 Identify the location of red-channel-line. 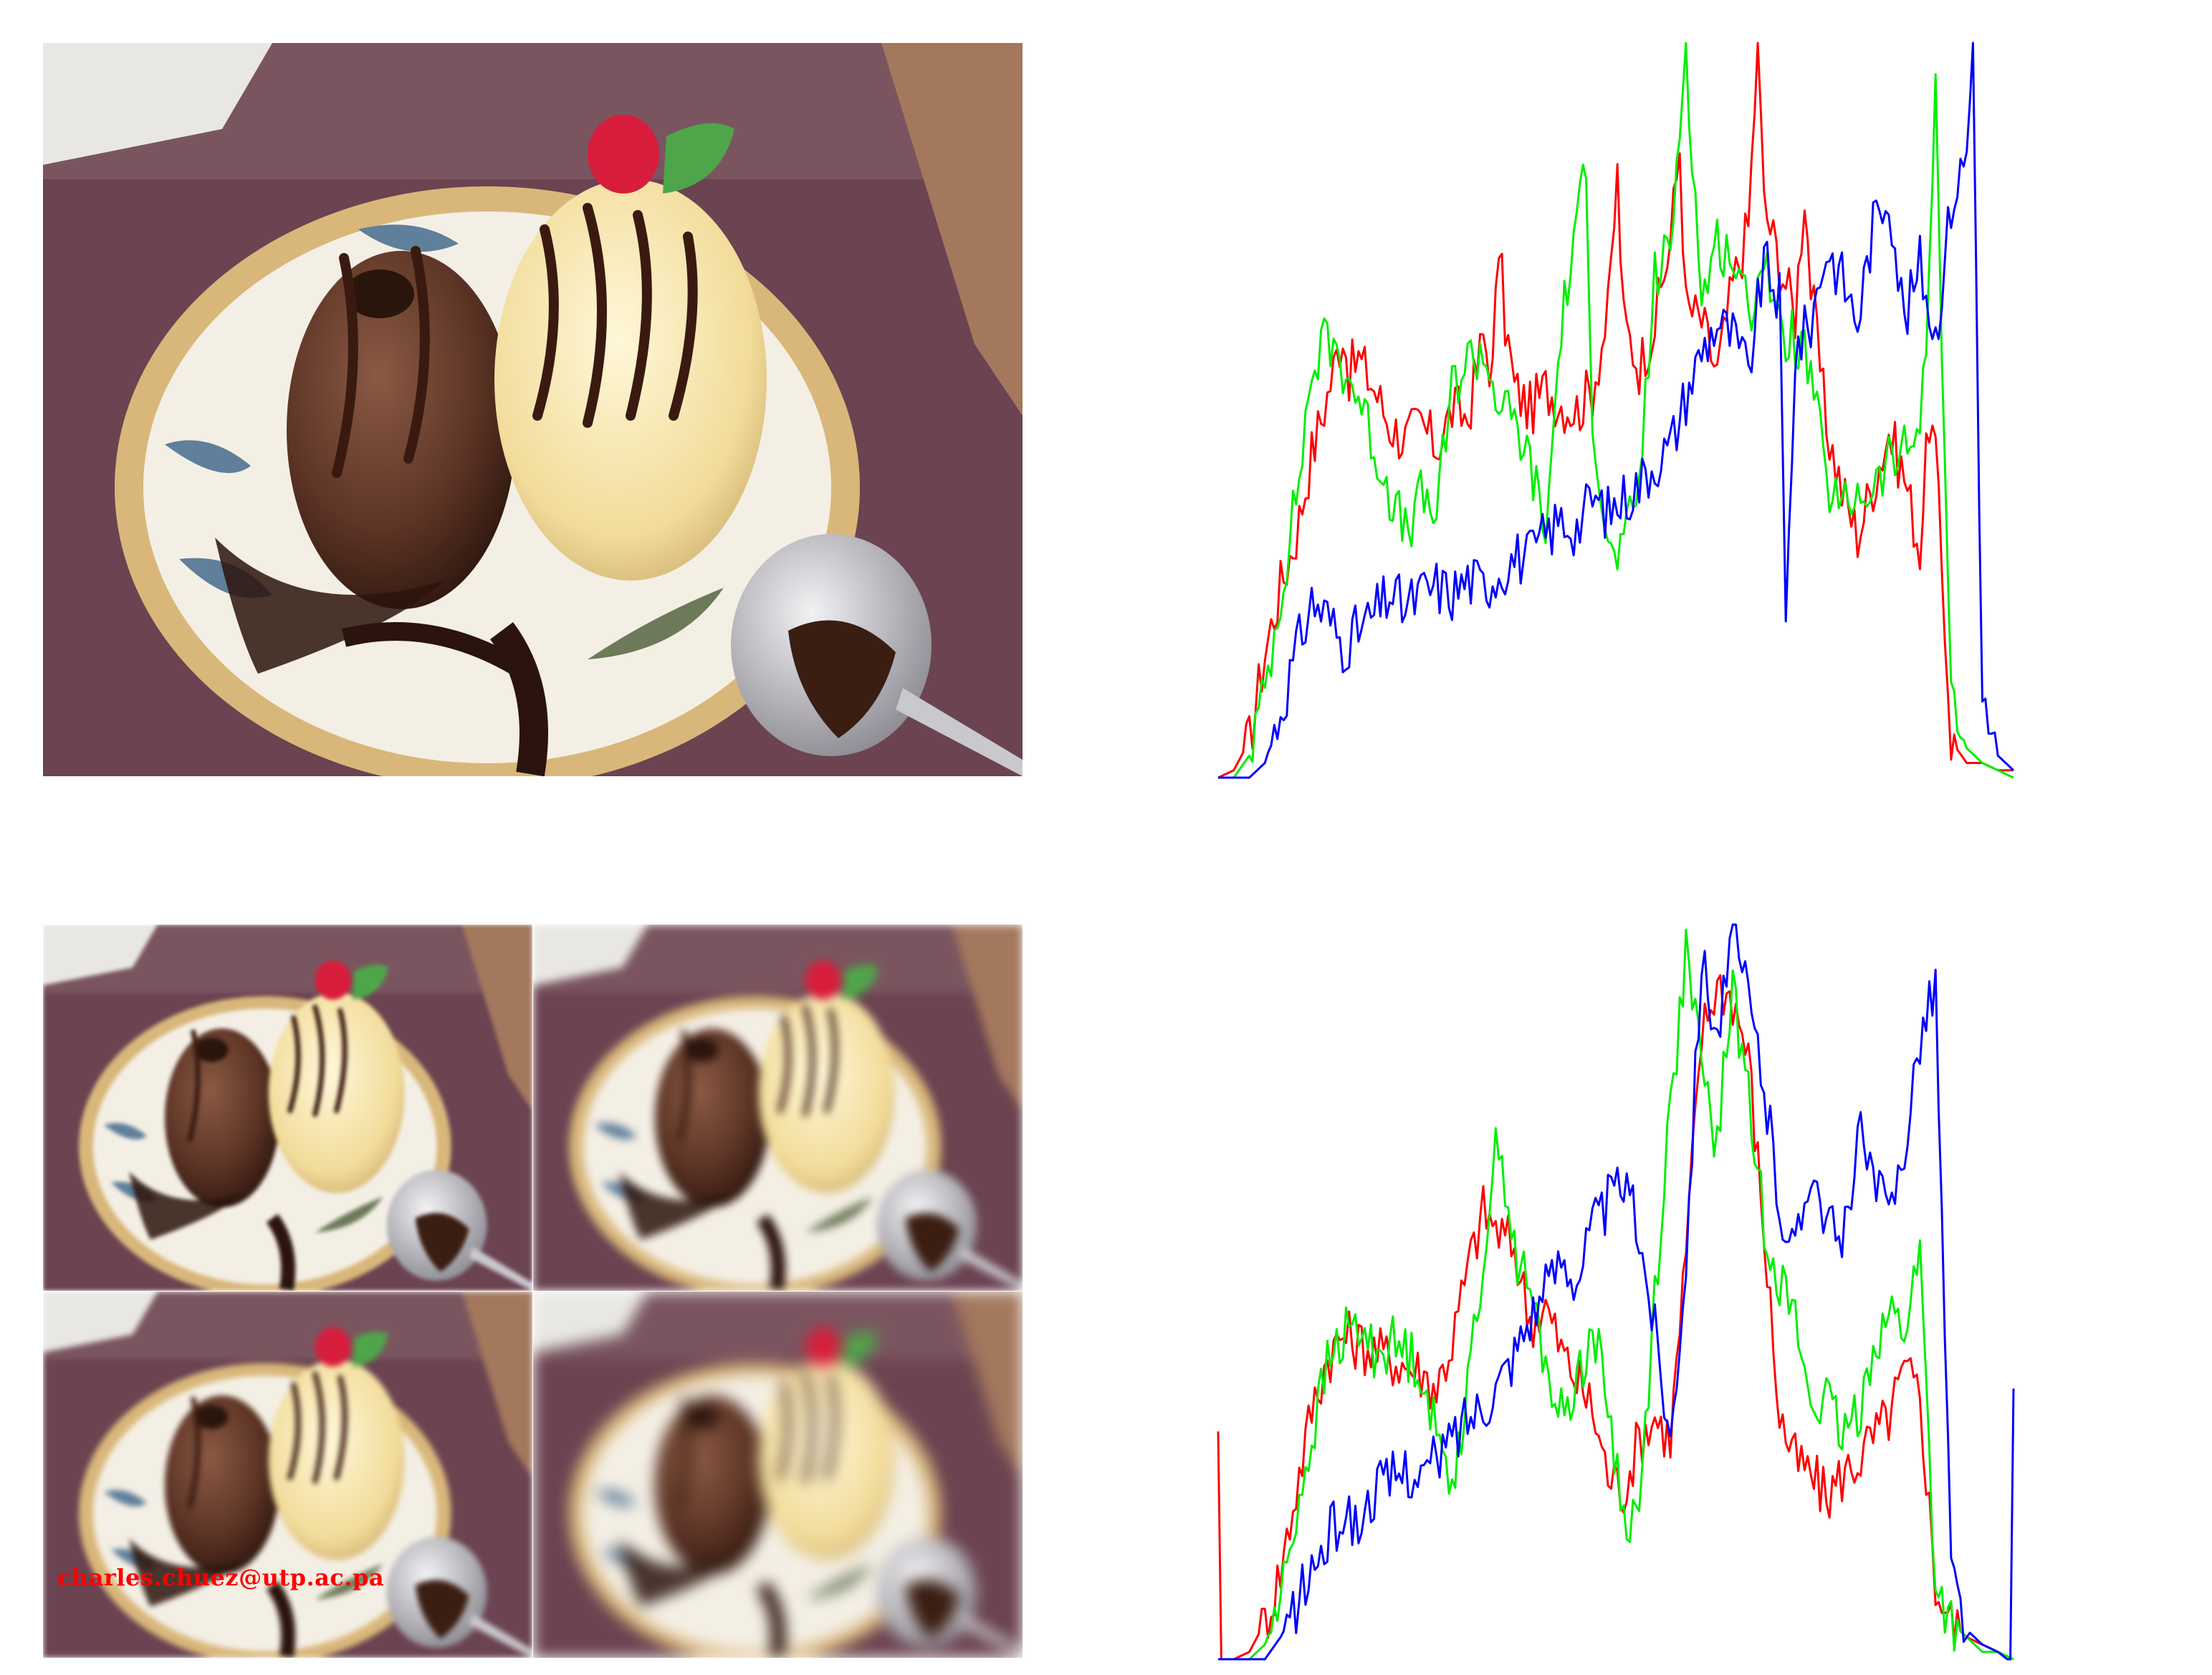
(1616, 1317).